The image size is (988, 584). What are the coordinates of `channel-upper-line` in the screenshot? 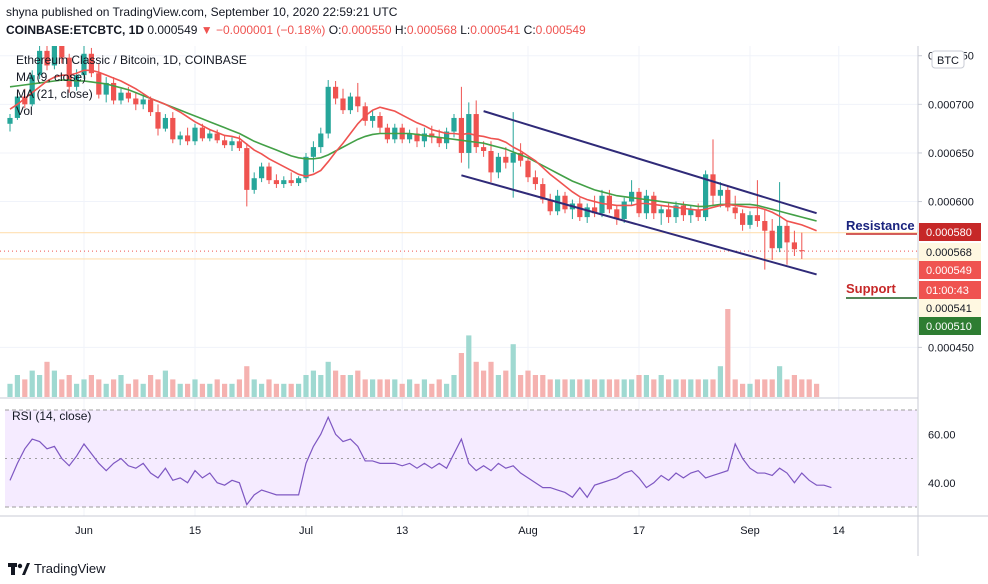 It's located at (650, 162).